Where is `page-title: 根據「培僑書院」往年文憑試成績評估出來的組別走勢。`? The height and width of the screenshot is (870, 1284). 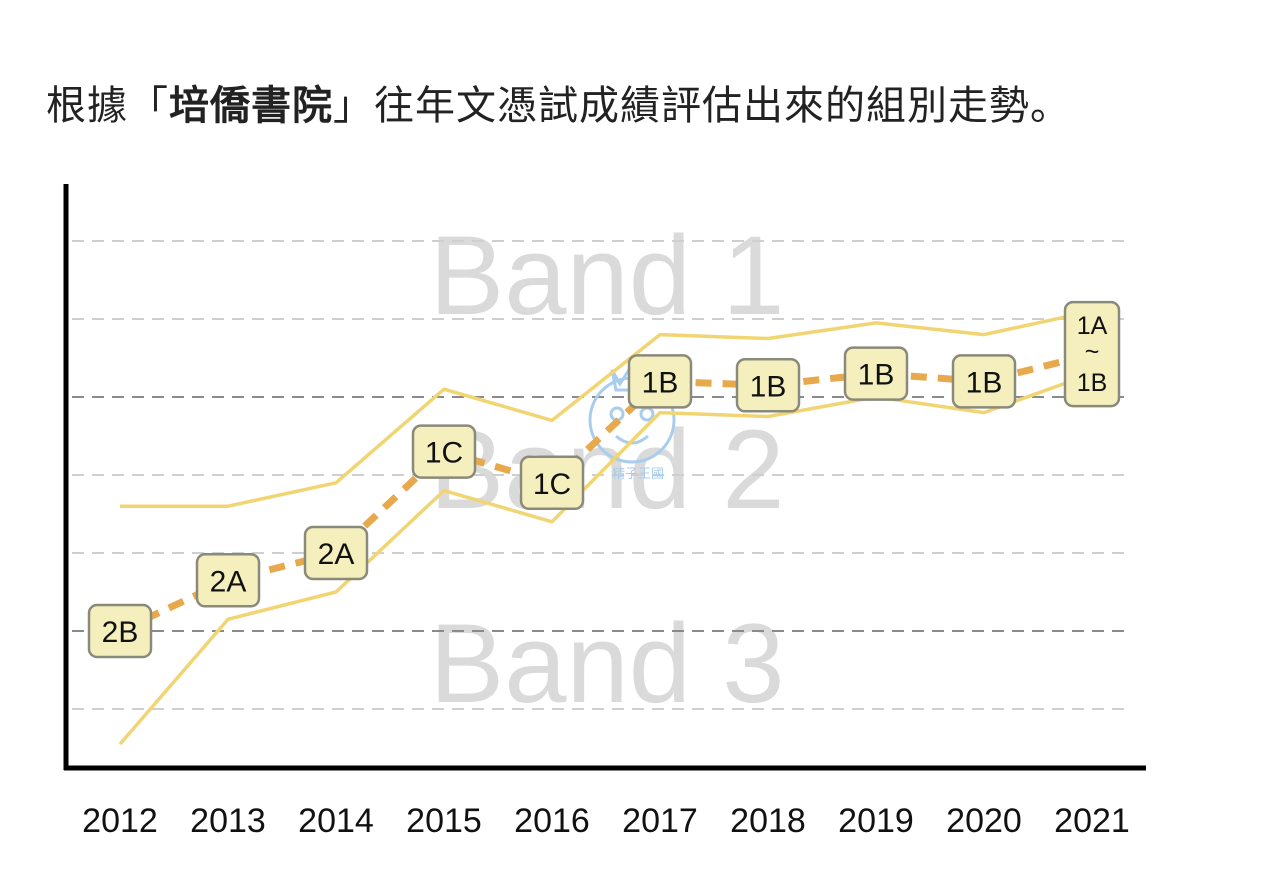 page-title: 根據「培僑書院」往年文憑試成績評估出來的組別走勢。 is located at coordinates (558, 106).